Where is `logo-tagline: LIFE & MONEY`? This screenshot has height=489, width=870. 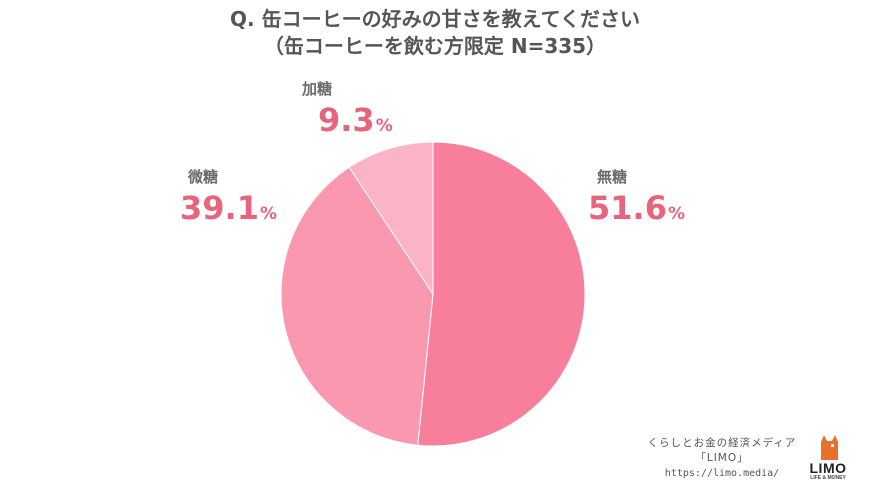 logo-tagline: LIFE & MONEY is located at coordinates (828, 478).